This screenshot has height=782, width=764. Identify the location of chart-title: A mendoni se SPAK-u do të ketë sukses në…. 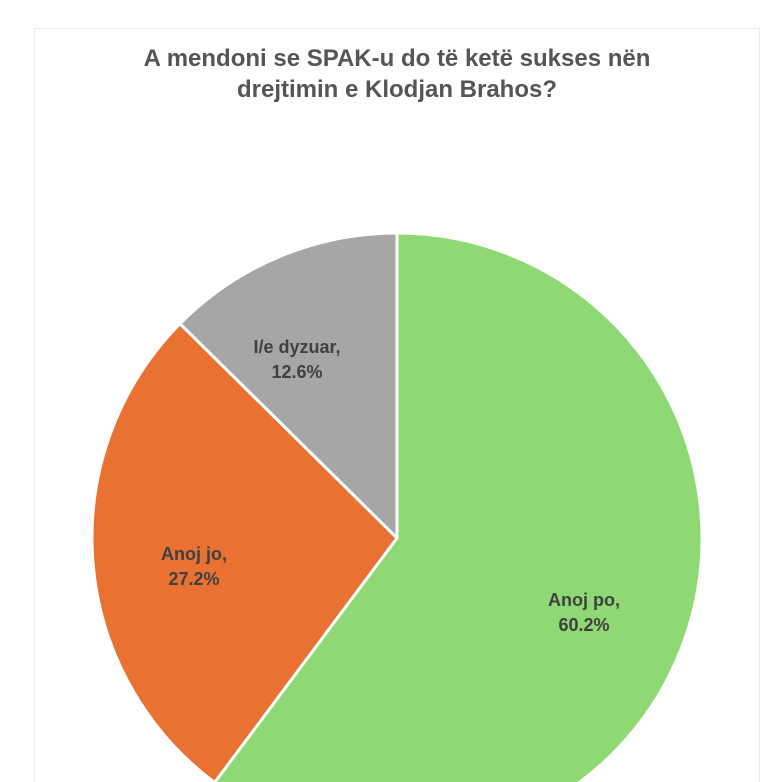
(397, 74).